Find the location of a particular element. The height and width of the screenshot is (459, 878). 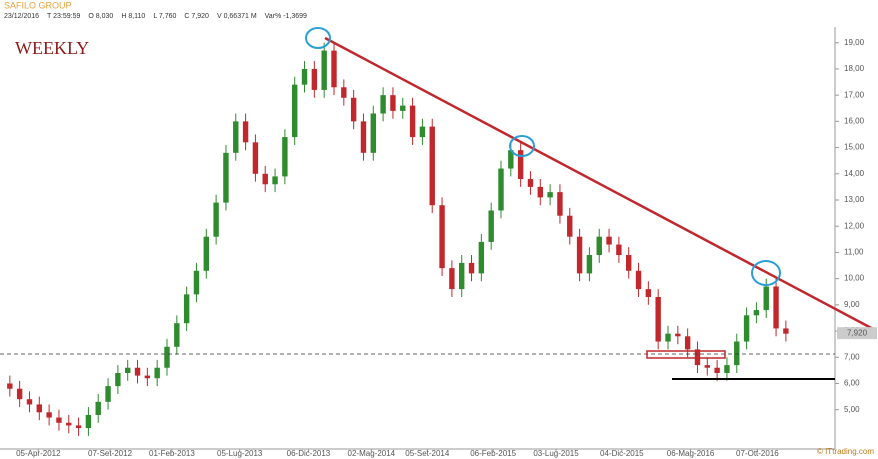

chart-title: WEEKLY is located at coordinates (52, 48).